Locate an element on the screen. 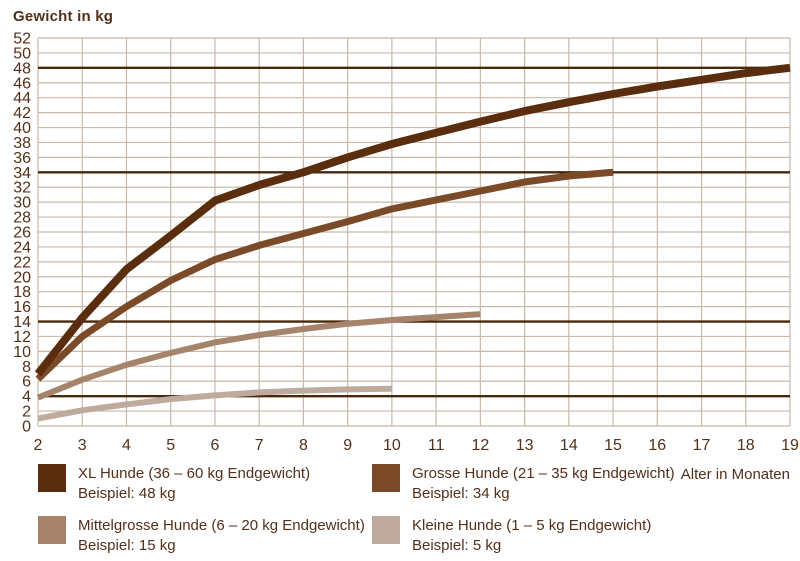 The width and height of the screenshot is (800, 561). y-tick-label: 52 is located at coordinates (22, 39).